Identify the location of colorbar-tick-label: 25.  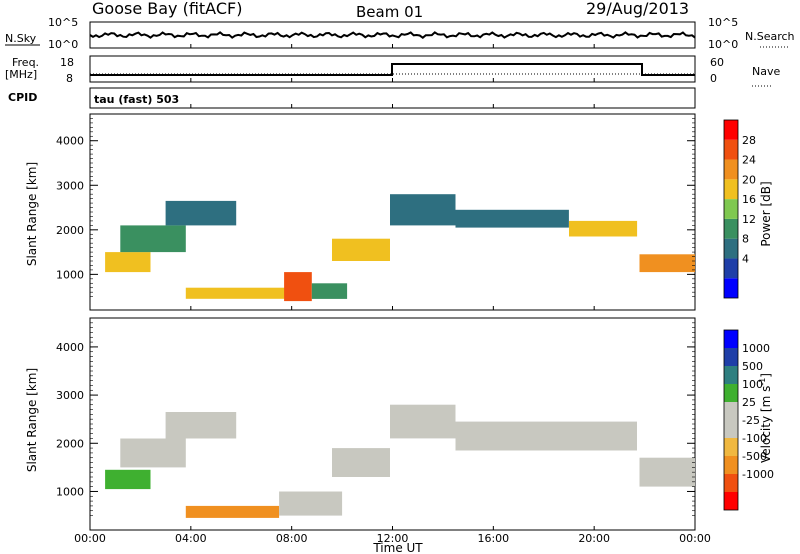
(749, 402).